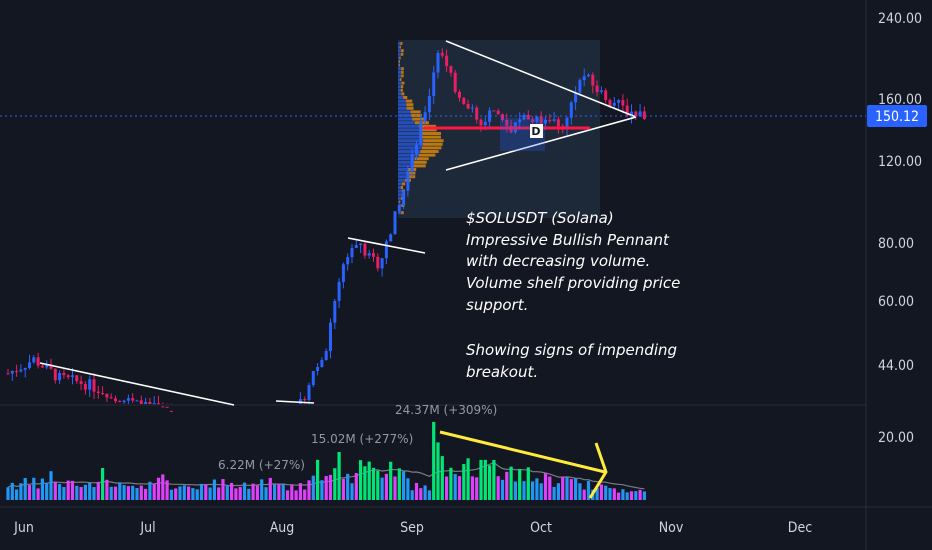 Image resolution: width=932 pixels, height=550 pixels. I want to click on volume-tick-20: 20.00, so click(896, 438).